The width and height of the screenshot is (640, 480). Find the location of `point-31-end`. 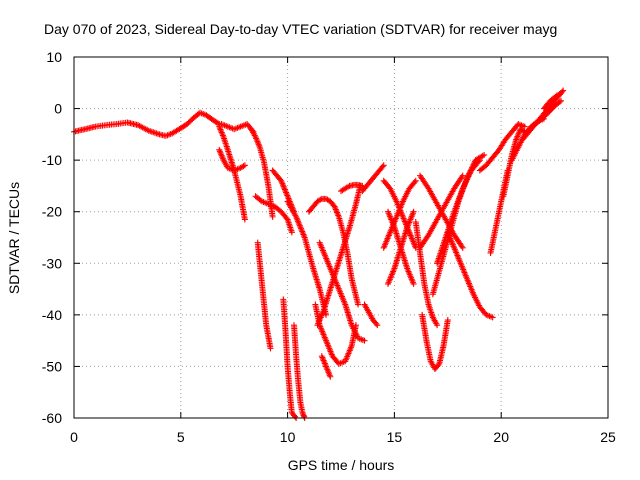

point-31-end is located at coordinates (524, 126).